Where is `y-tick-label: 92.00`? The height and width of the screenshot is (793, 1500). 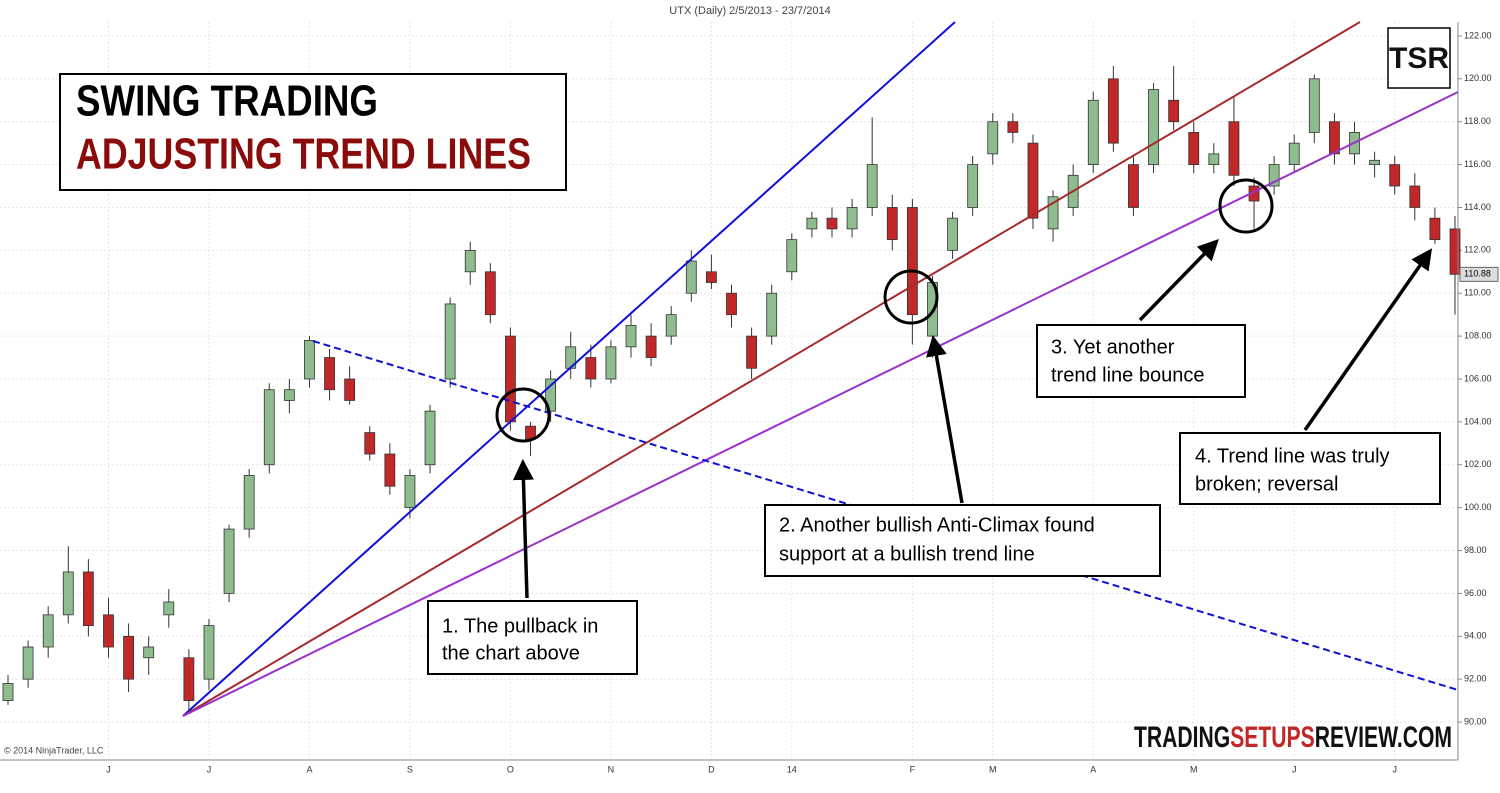
y-tick-label: 92.00 is located at coordinates (1475, 679).